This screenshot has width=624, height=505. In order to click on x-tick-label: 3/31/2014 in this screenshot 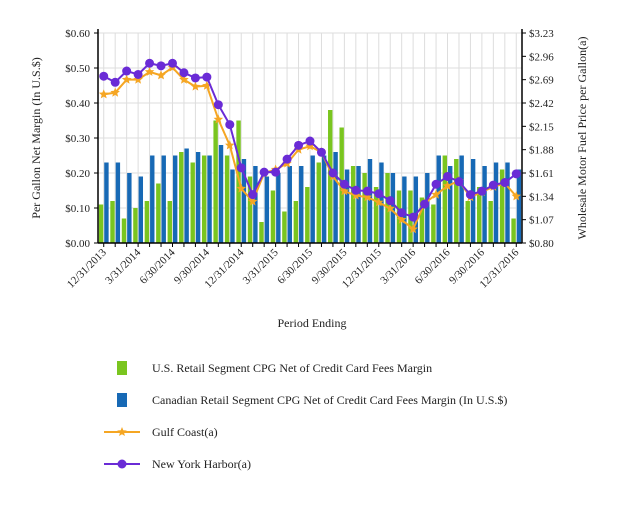, I will do `click(123, 266)`.